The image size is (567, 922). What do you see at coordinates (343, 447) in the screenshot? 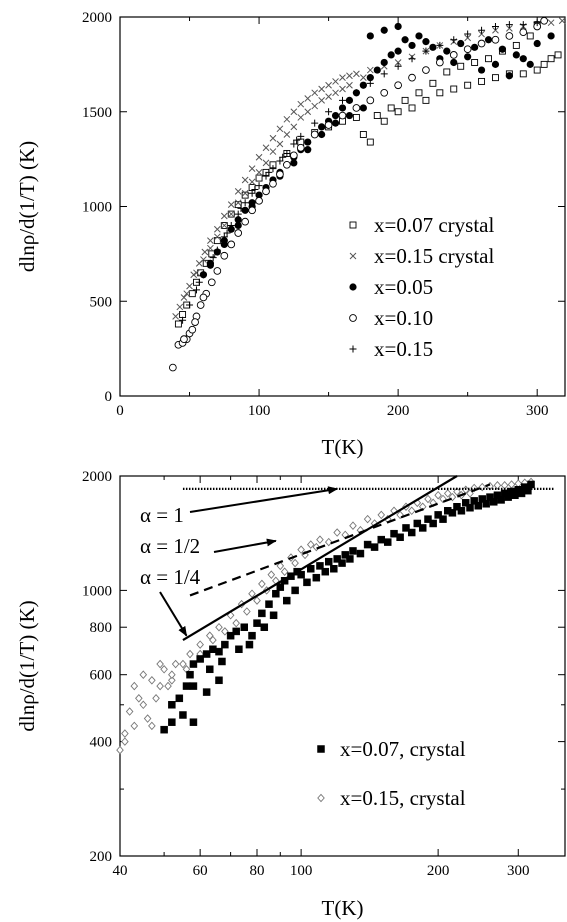
I see `top-x-axis-label: T(K)` at bounding box center [343, 447].